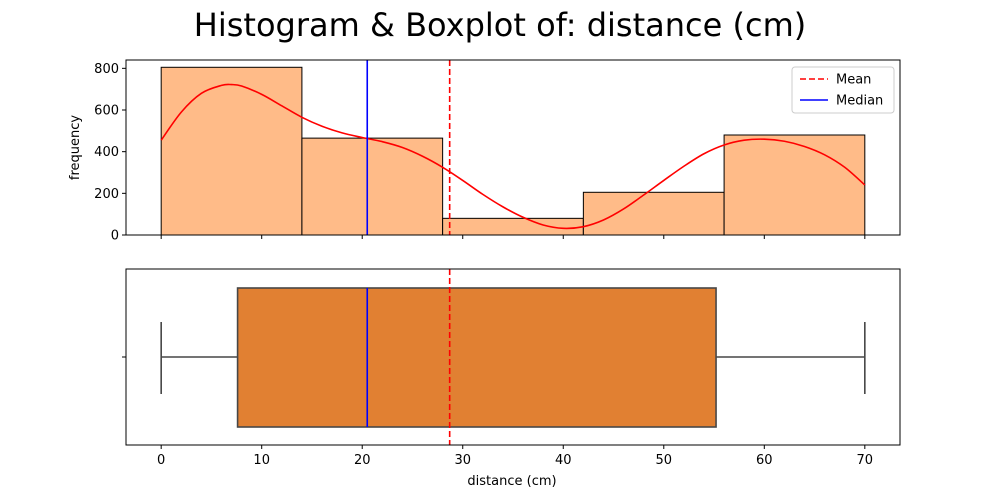  What do you see at coordinates (106, 69) in the screenshot?
I see `y-tick-label-4: 800` at bounding box center [106, 69].